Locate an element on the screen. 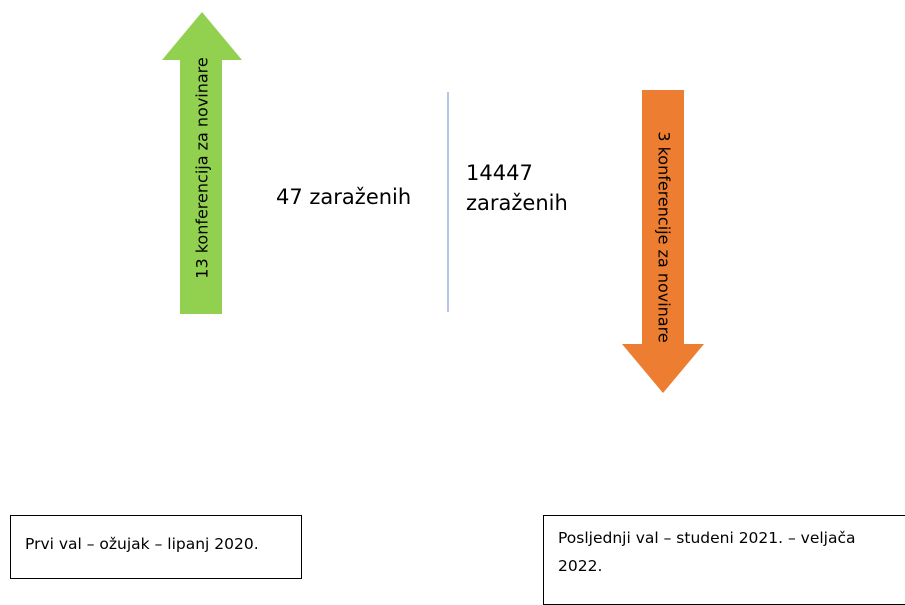  count-line: 47 zaraženih is located at coordinates (344, 197).